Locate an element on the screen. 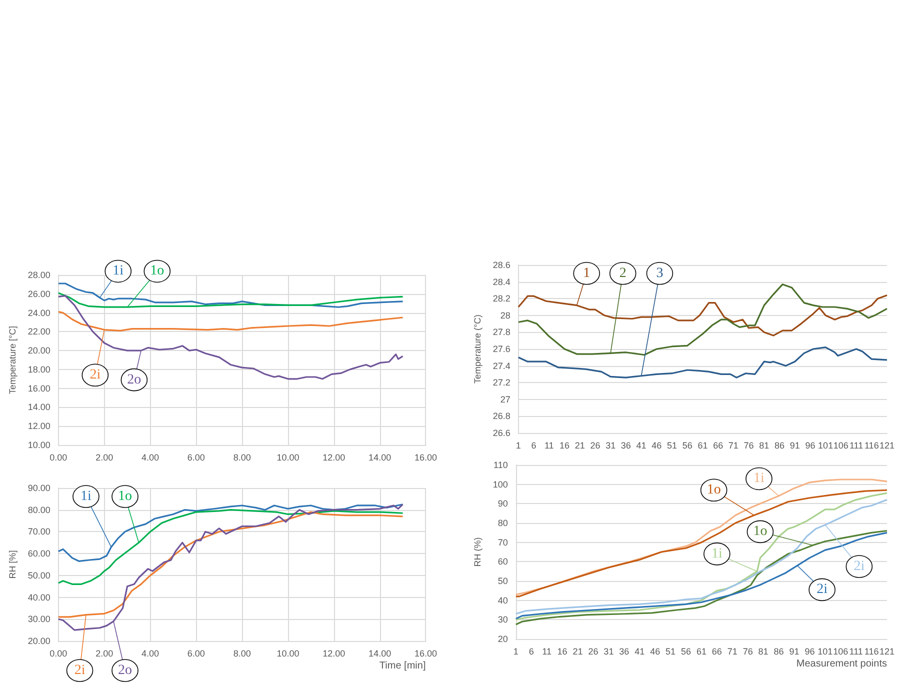  y-tick-label: 90.00 is located at coordinates (39, 488).